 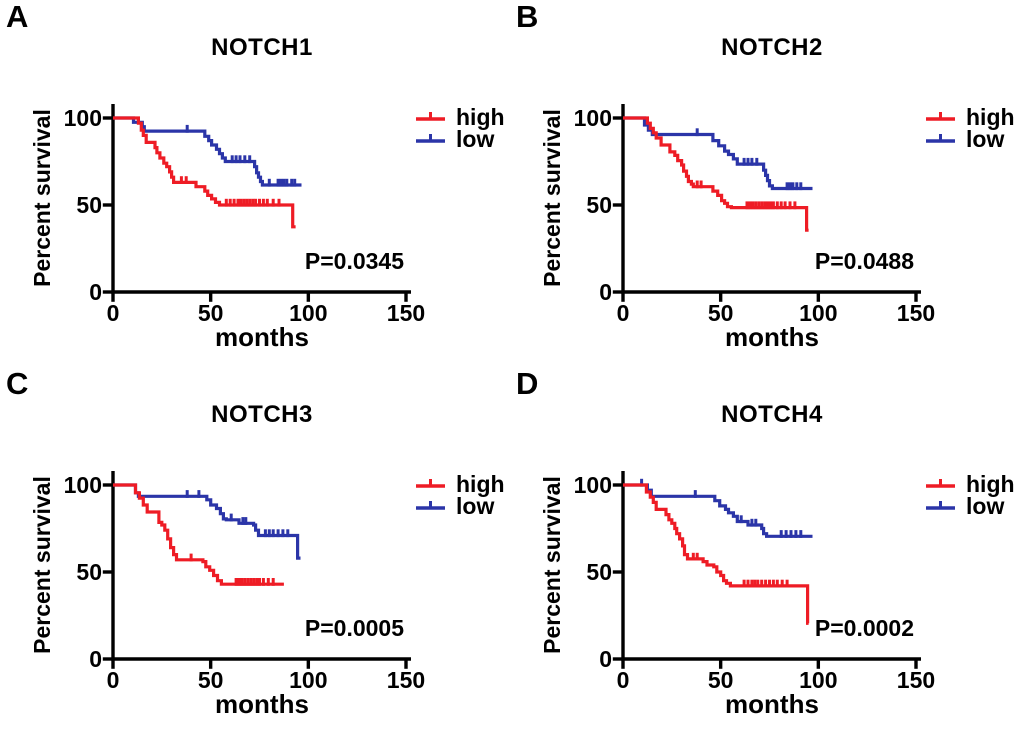 I want to click on panel-label: B, so click(x=527, y=17).